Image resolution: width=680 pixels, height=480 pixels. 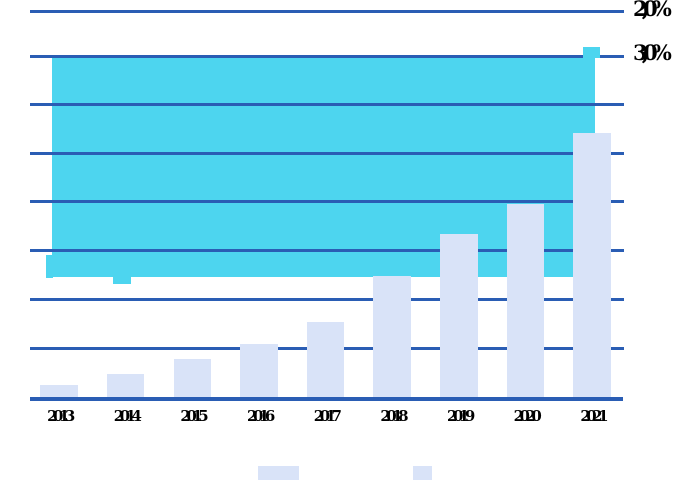 What do you see at coordinates (194, 416) in the screenshot?
I see `x-tick-label: 2015` at bounding box center [194, 416].